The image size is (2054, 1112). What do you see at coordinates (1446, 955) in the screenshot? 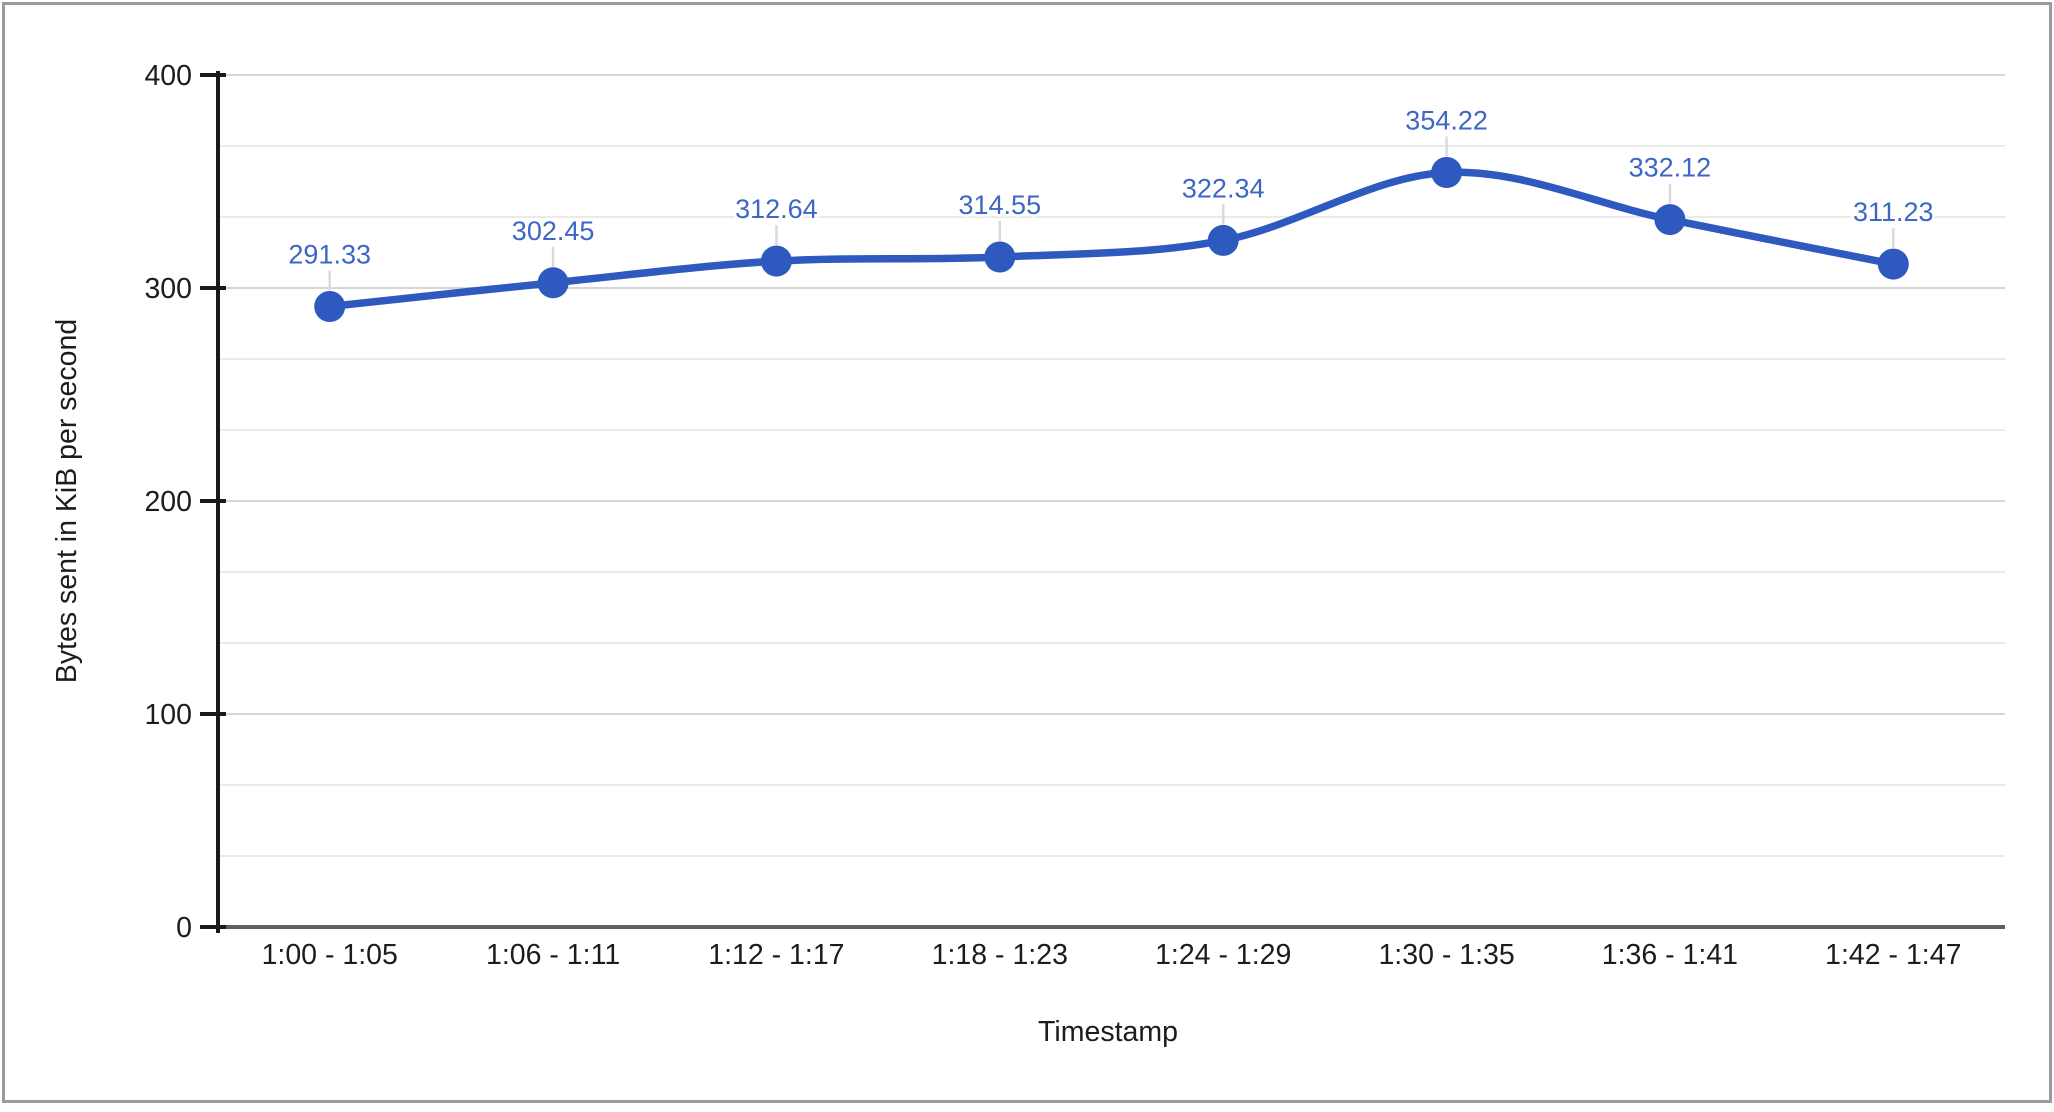
I see `x-tick-label: 1:30 - 1:35` at bounding box center [1446, 955].